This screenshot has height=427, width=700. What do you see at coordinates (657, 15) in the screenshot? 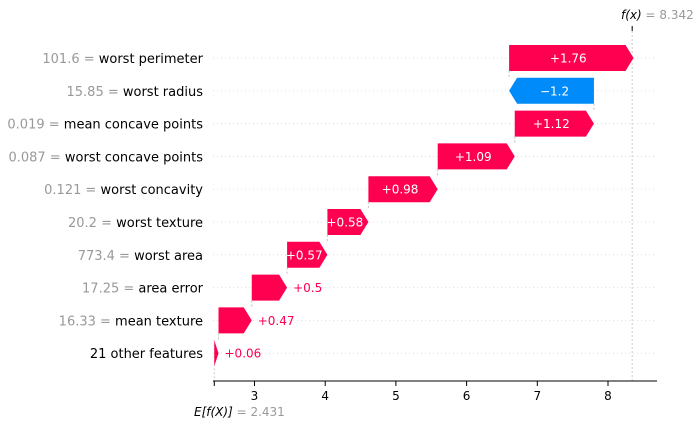
I see `output-value-label: f(x) = 8.342` at bounding box center [657, 15].